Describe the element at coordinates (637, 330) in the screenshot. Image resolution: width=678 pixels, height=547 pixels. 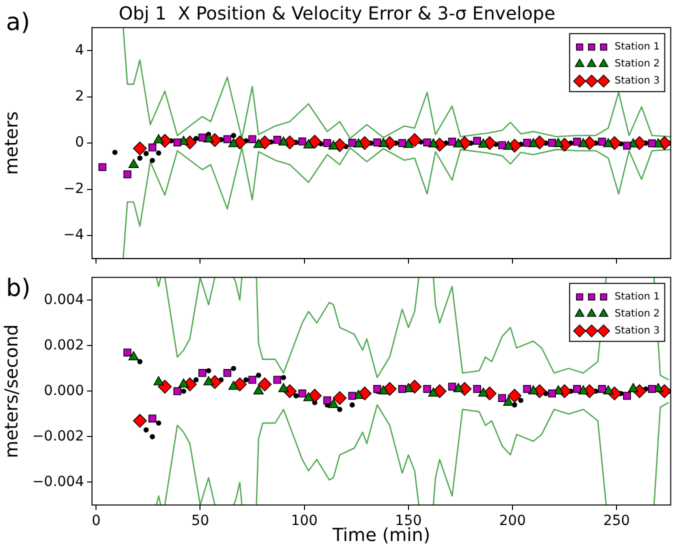
I see `legend-label: Station 3` at that location.